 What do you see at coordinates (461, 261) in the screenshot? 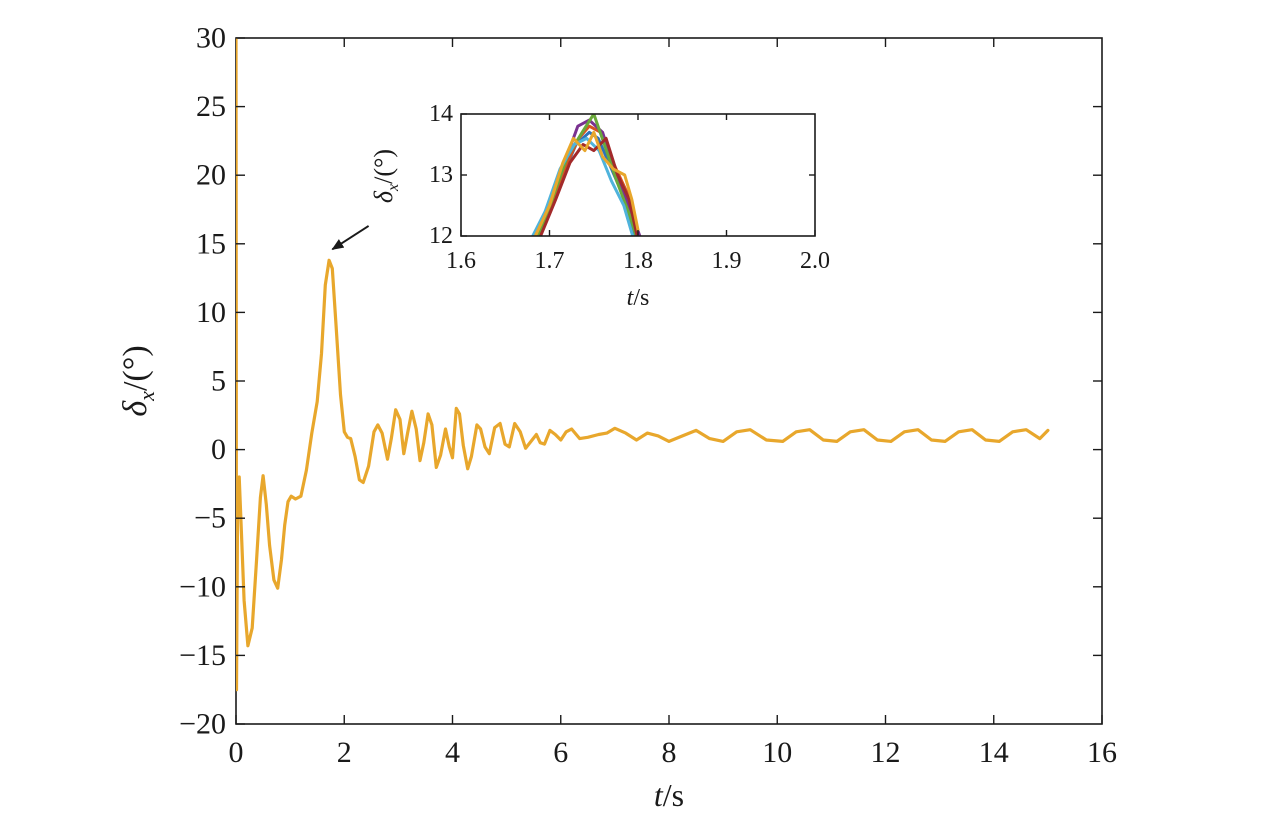
I see `inset-x-tick-label: 1.6` at bounding box center [461, 261].